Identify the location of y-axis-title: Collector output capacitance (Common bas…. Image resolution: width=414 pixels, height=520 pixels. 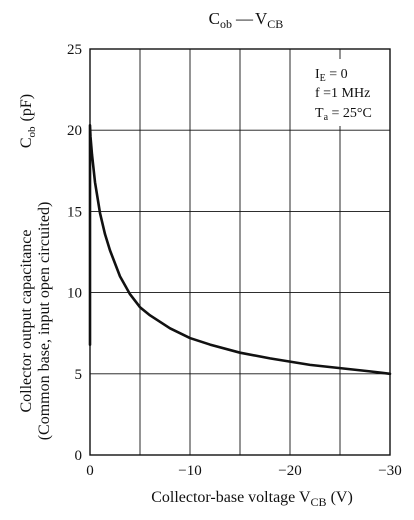
(35, 267).